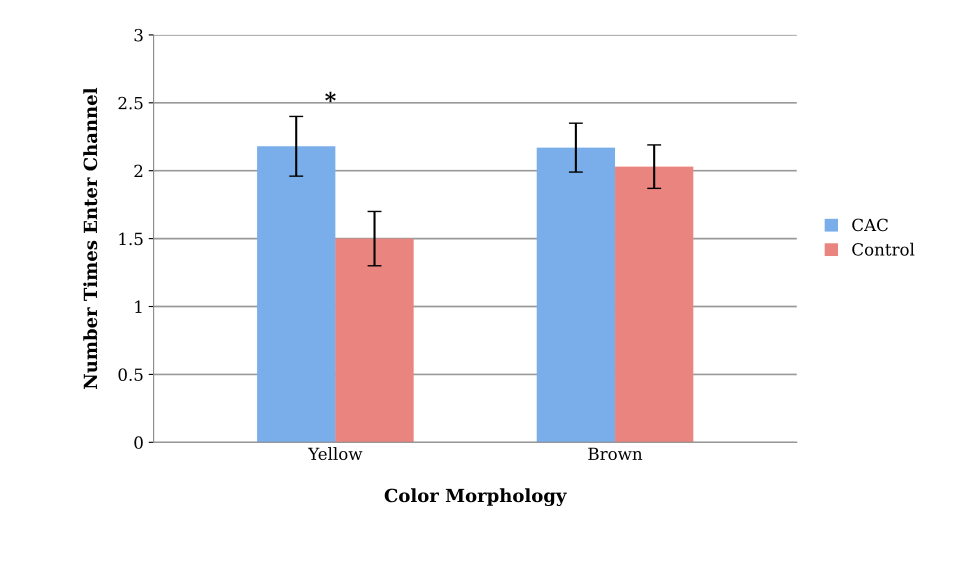 This screenshot has height=582, width=960. I want to click on legend-label: CAC, so click(870, 225).